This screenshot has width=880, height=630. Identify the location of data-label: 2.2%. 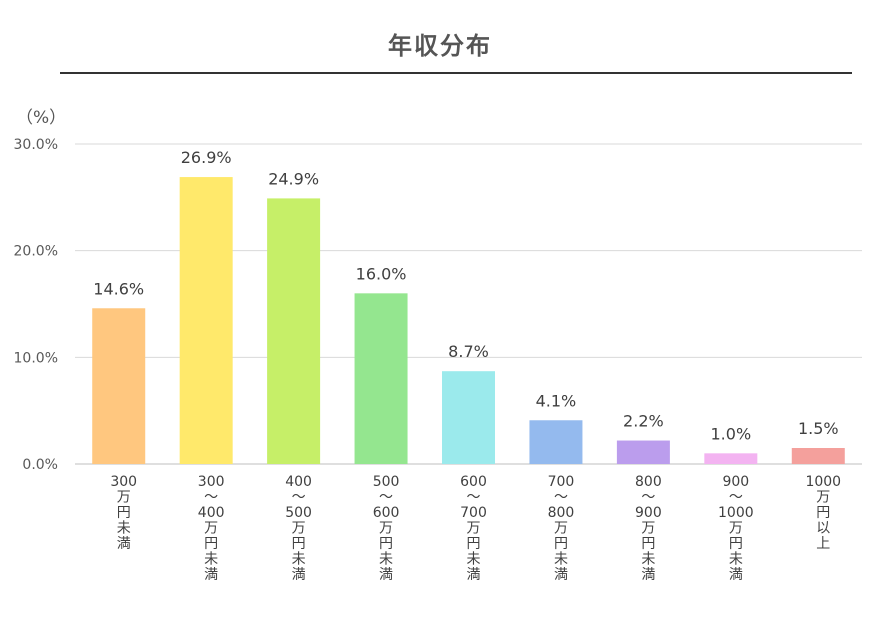
(643, 421).